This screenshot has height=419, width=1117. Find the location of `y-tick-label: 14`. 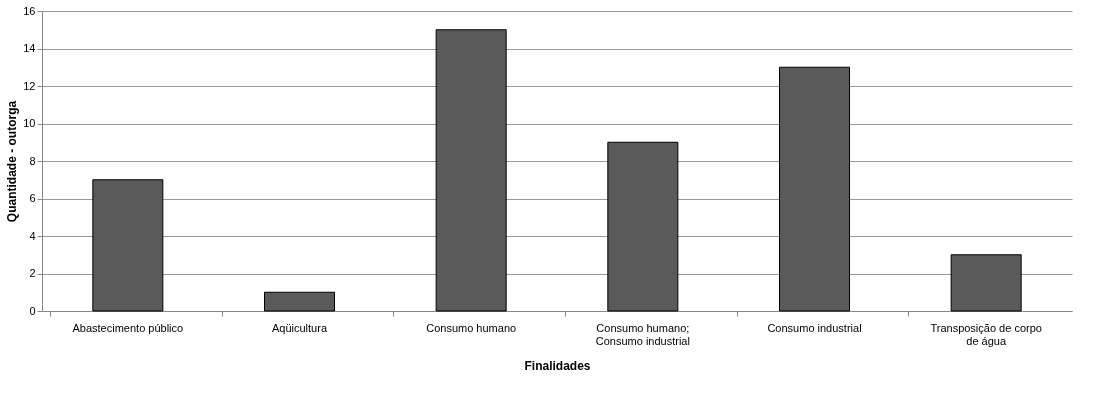

y-tick-label: 14 is located at coordinates (29, 48).